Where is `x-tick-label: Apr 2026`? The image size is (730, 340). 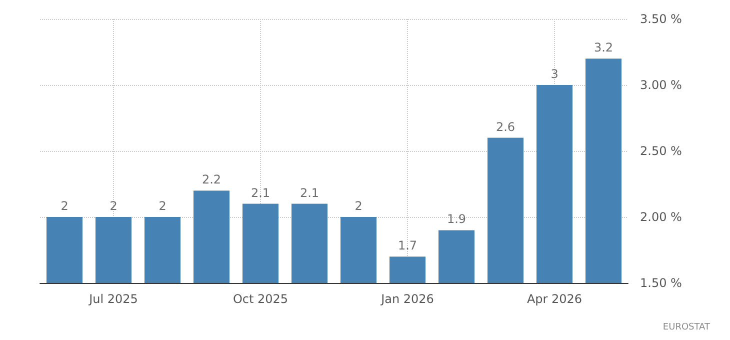
x-tick-label: Apr 2026 is located at coordinates (554, 299).